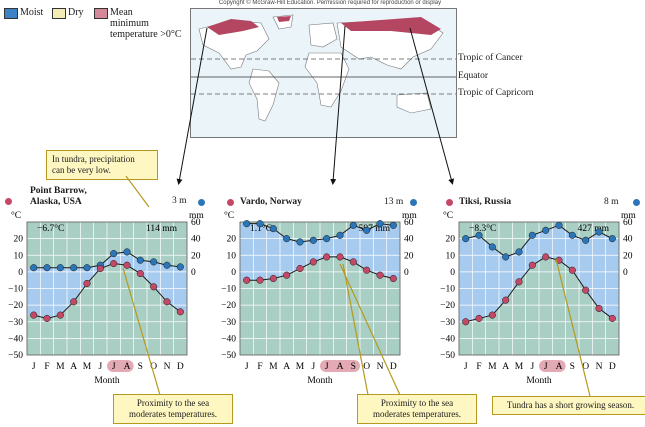 This screenshot has width=645, height=427. What do you see at coordinates (15, 323) in the screenshot?
I see `y-tick-temp: −30` at bounding box center [15, 323].